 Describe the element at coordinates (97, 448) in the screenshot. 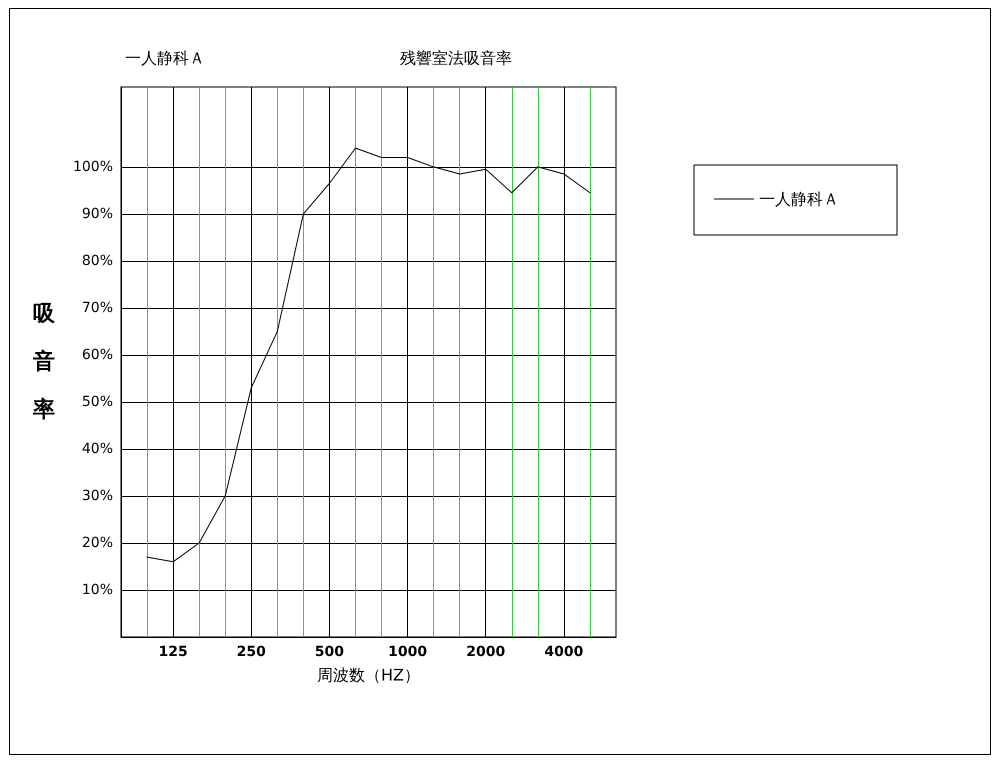

I see `y-tick-label: 40%` at that location.